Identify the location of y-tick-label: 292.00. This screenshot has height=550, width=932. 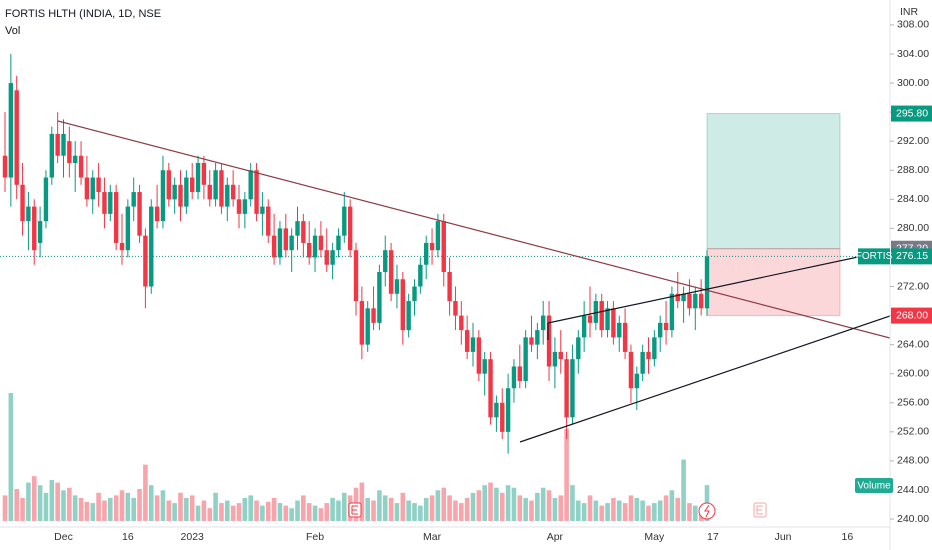
(913, 141).